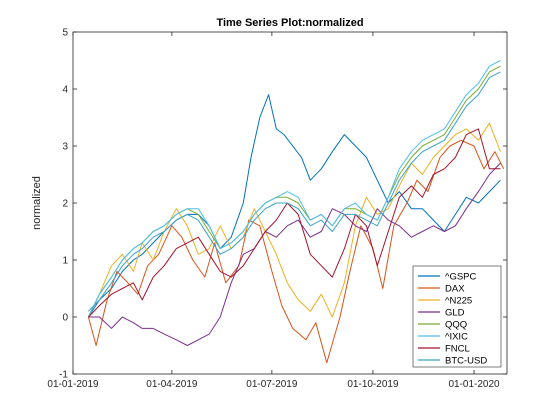 The width and height of the screenshot is (560, 420). I want to click on legend-box, so click(457, 316).